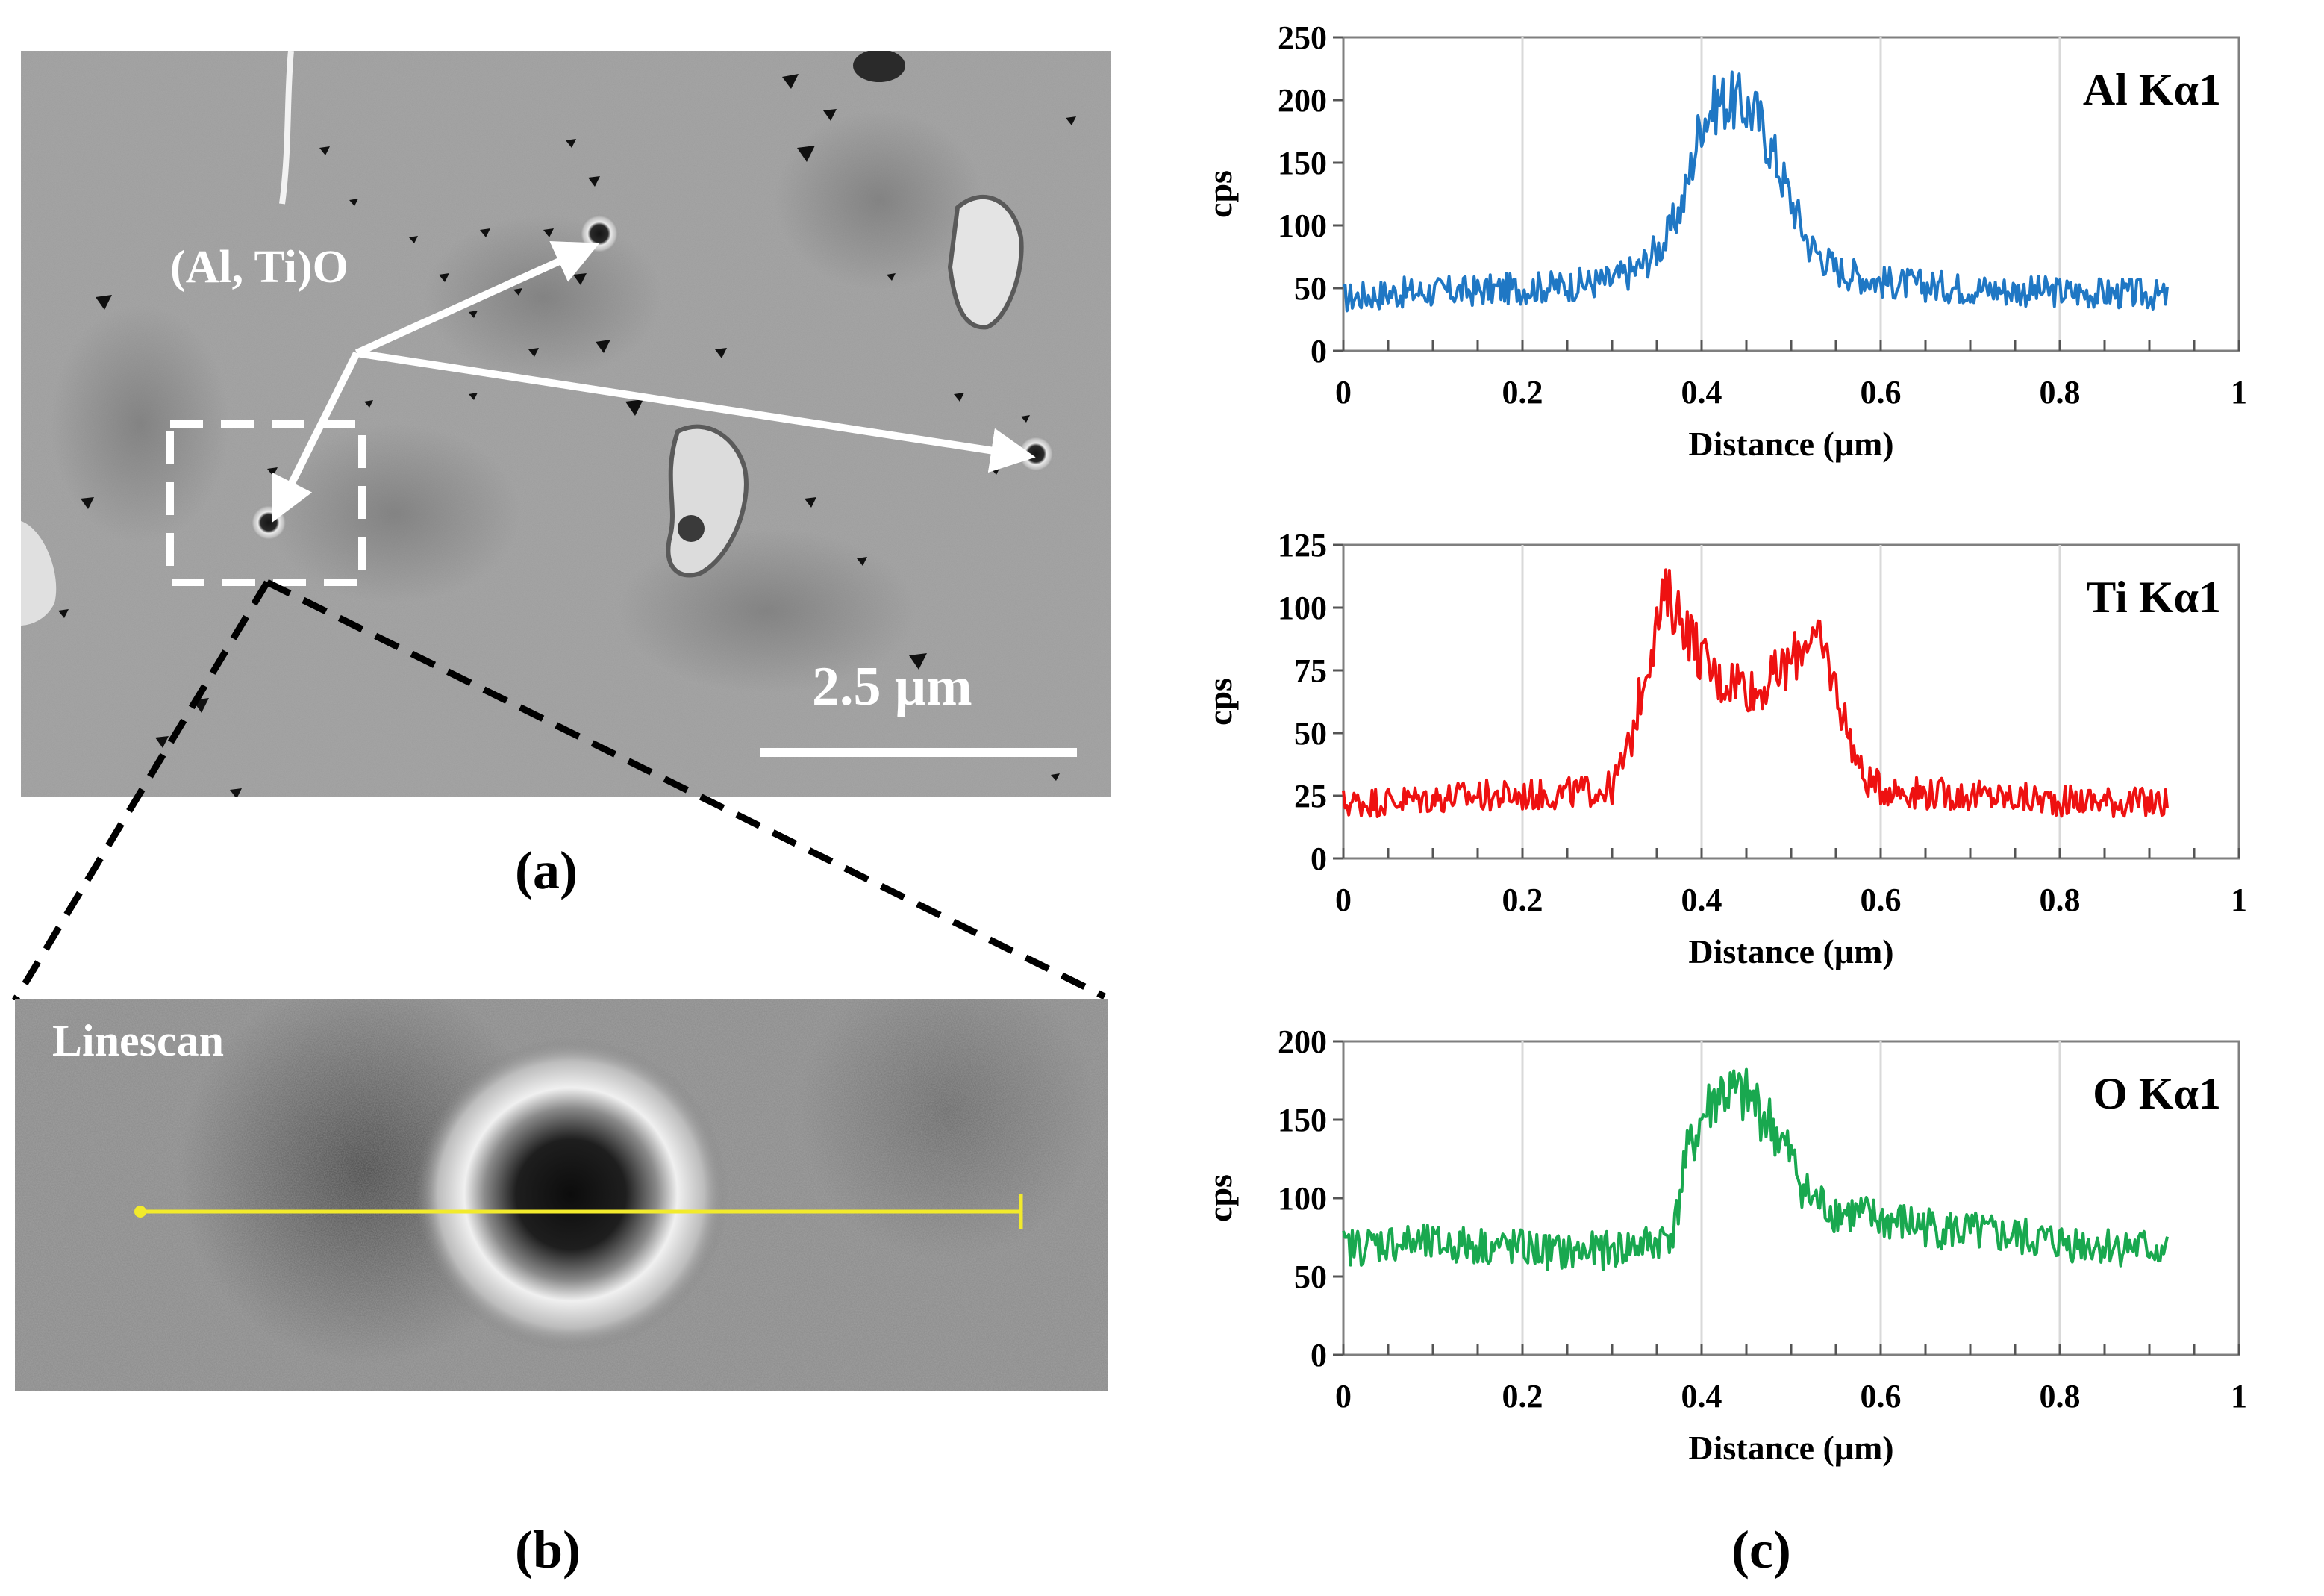  What do you see at coordinates (266, 503) in the screenshot?
I see `linescan-region-box` at bounding box center [266, 503].